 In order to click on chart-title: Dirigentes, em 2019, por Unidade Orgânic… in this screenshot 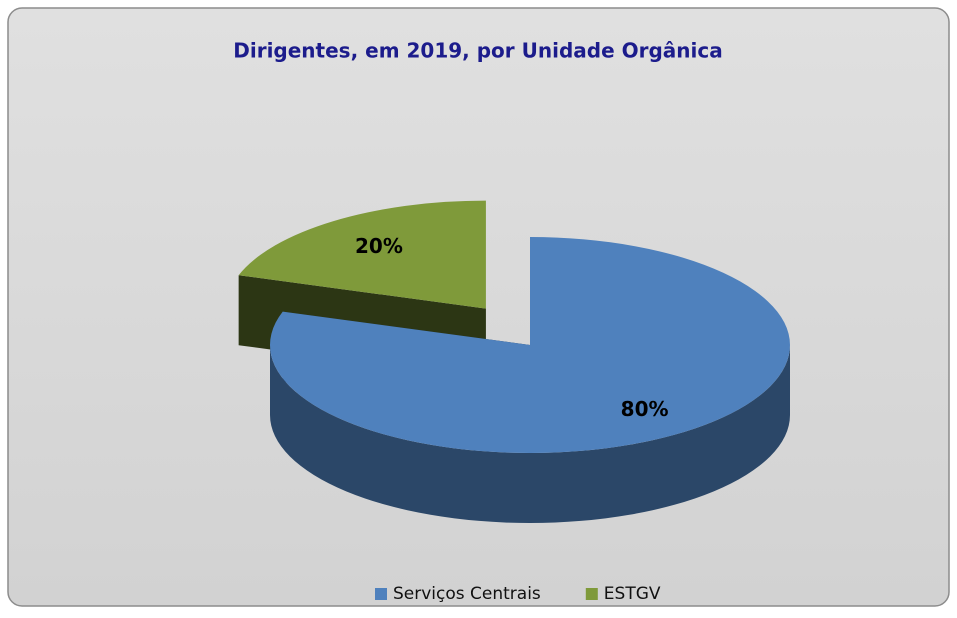, I will do `click(477, 51)`.